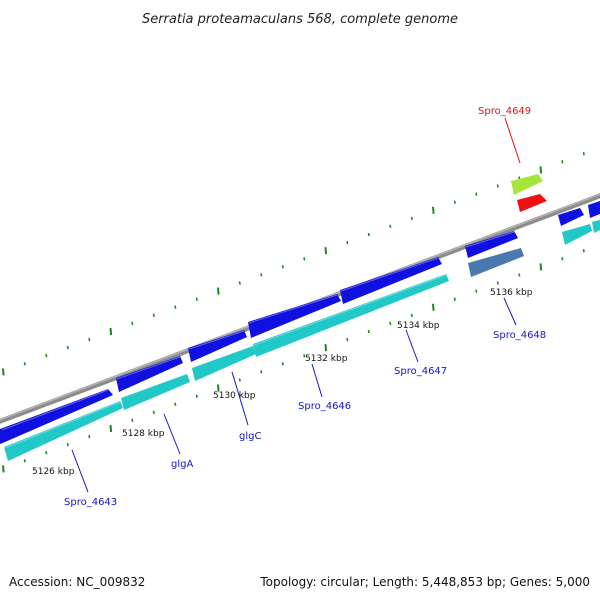  I want to click on gene-label-spro-4647: Spro_4647, so click(420, 371).